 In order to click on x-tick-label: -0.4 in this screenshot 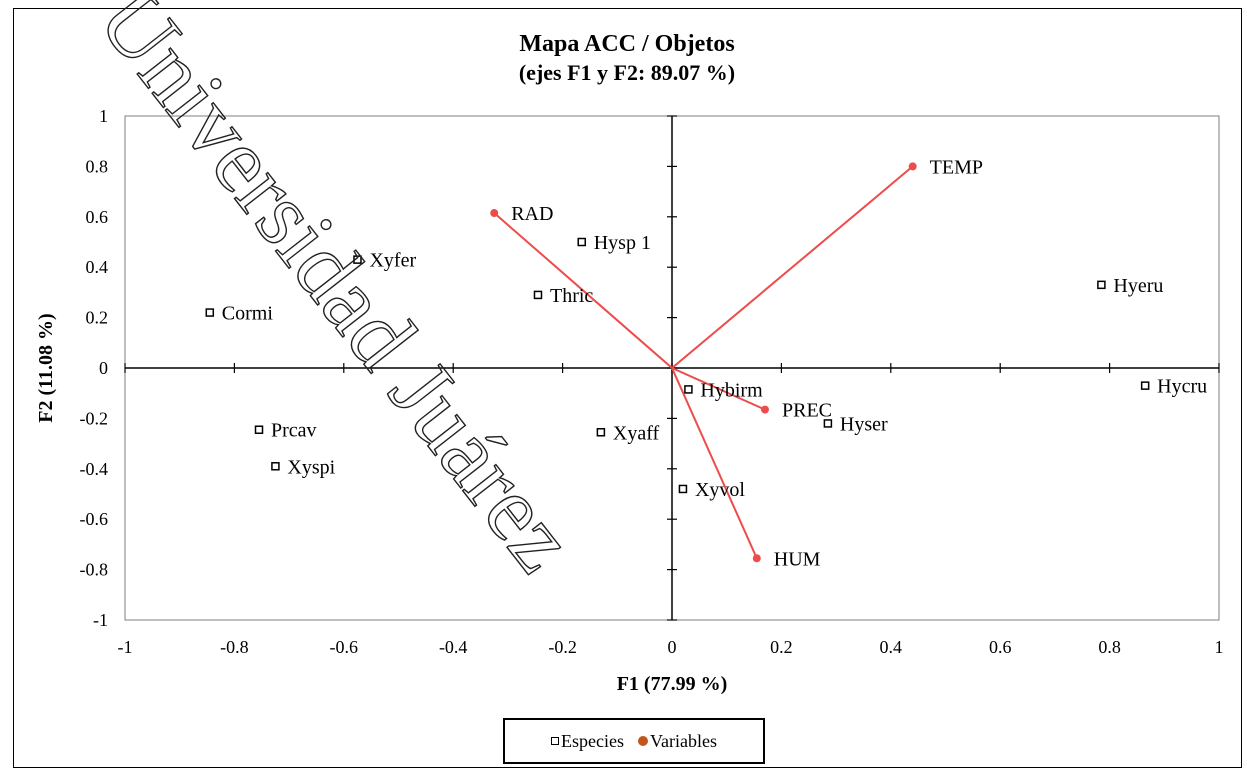, I will do `click(453, 647)`.